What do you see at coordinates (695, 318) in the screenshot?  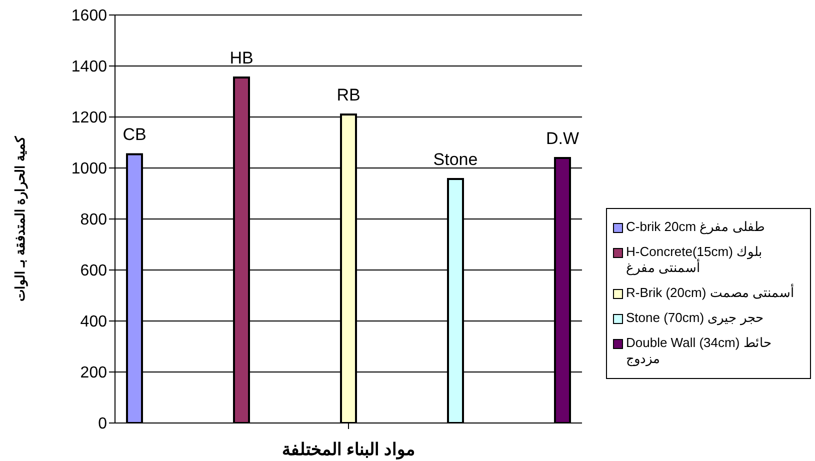 I see `legend-label: Stone (70cm) حجر جيرى` at bounding box center [695, 318].